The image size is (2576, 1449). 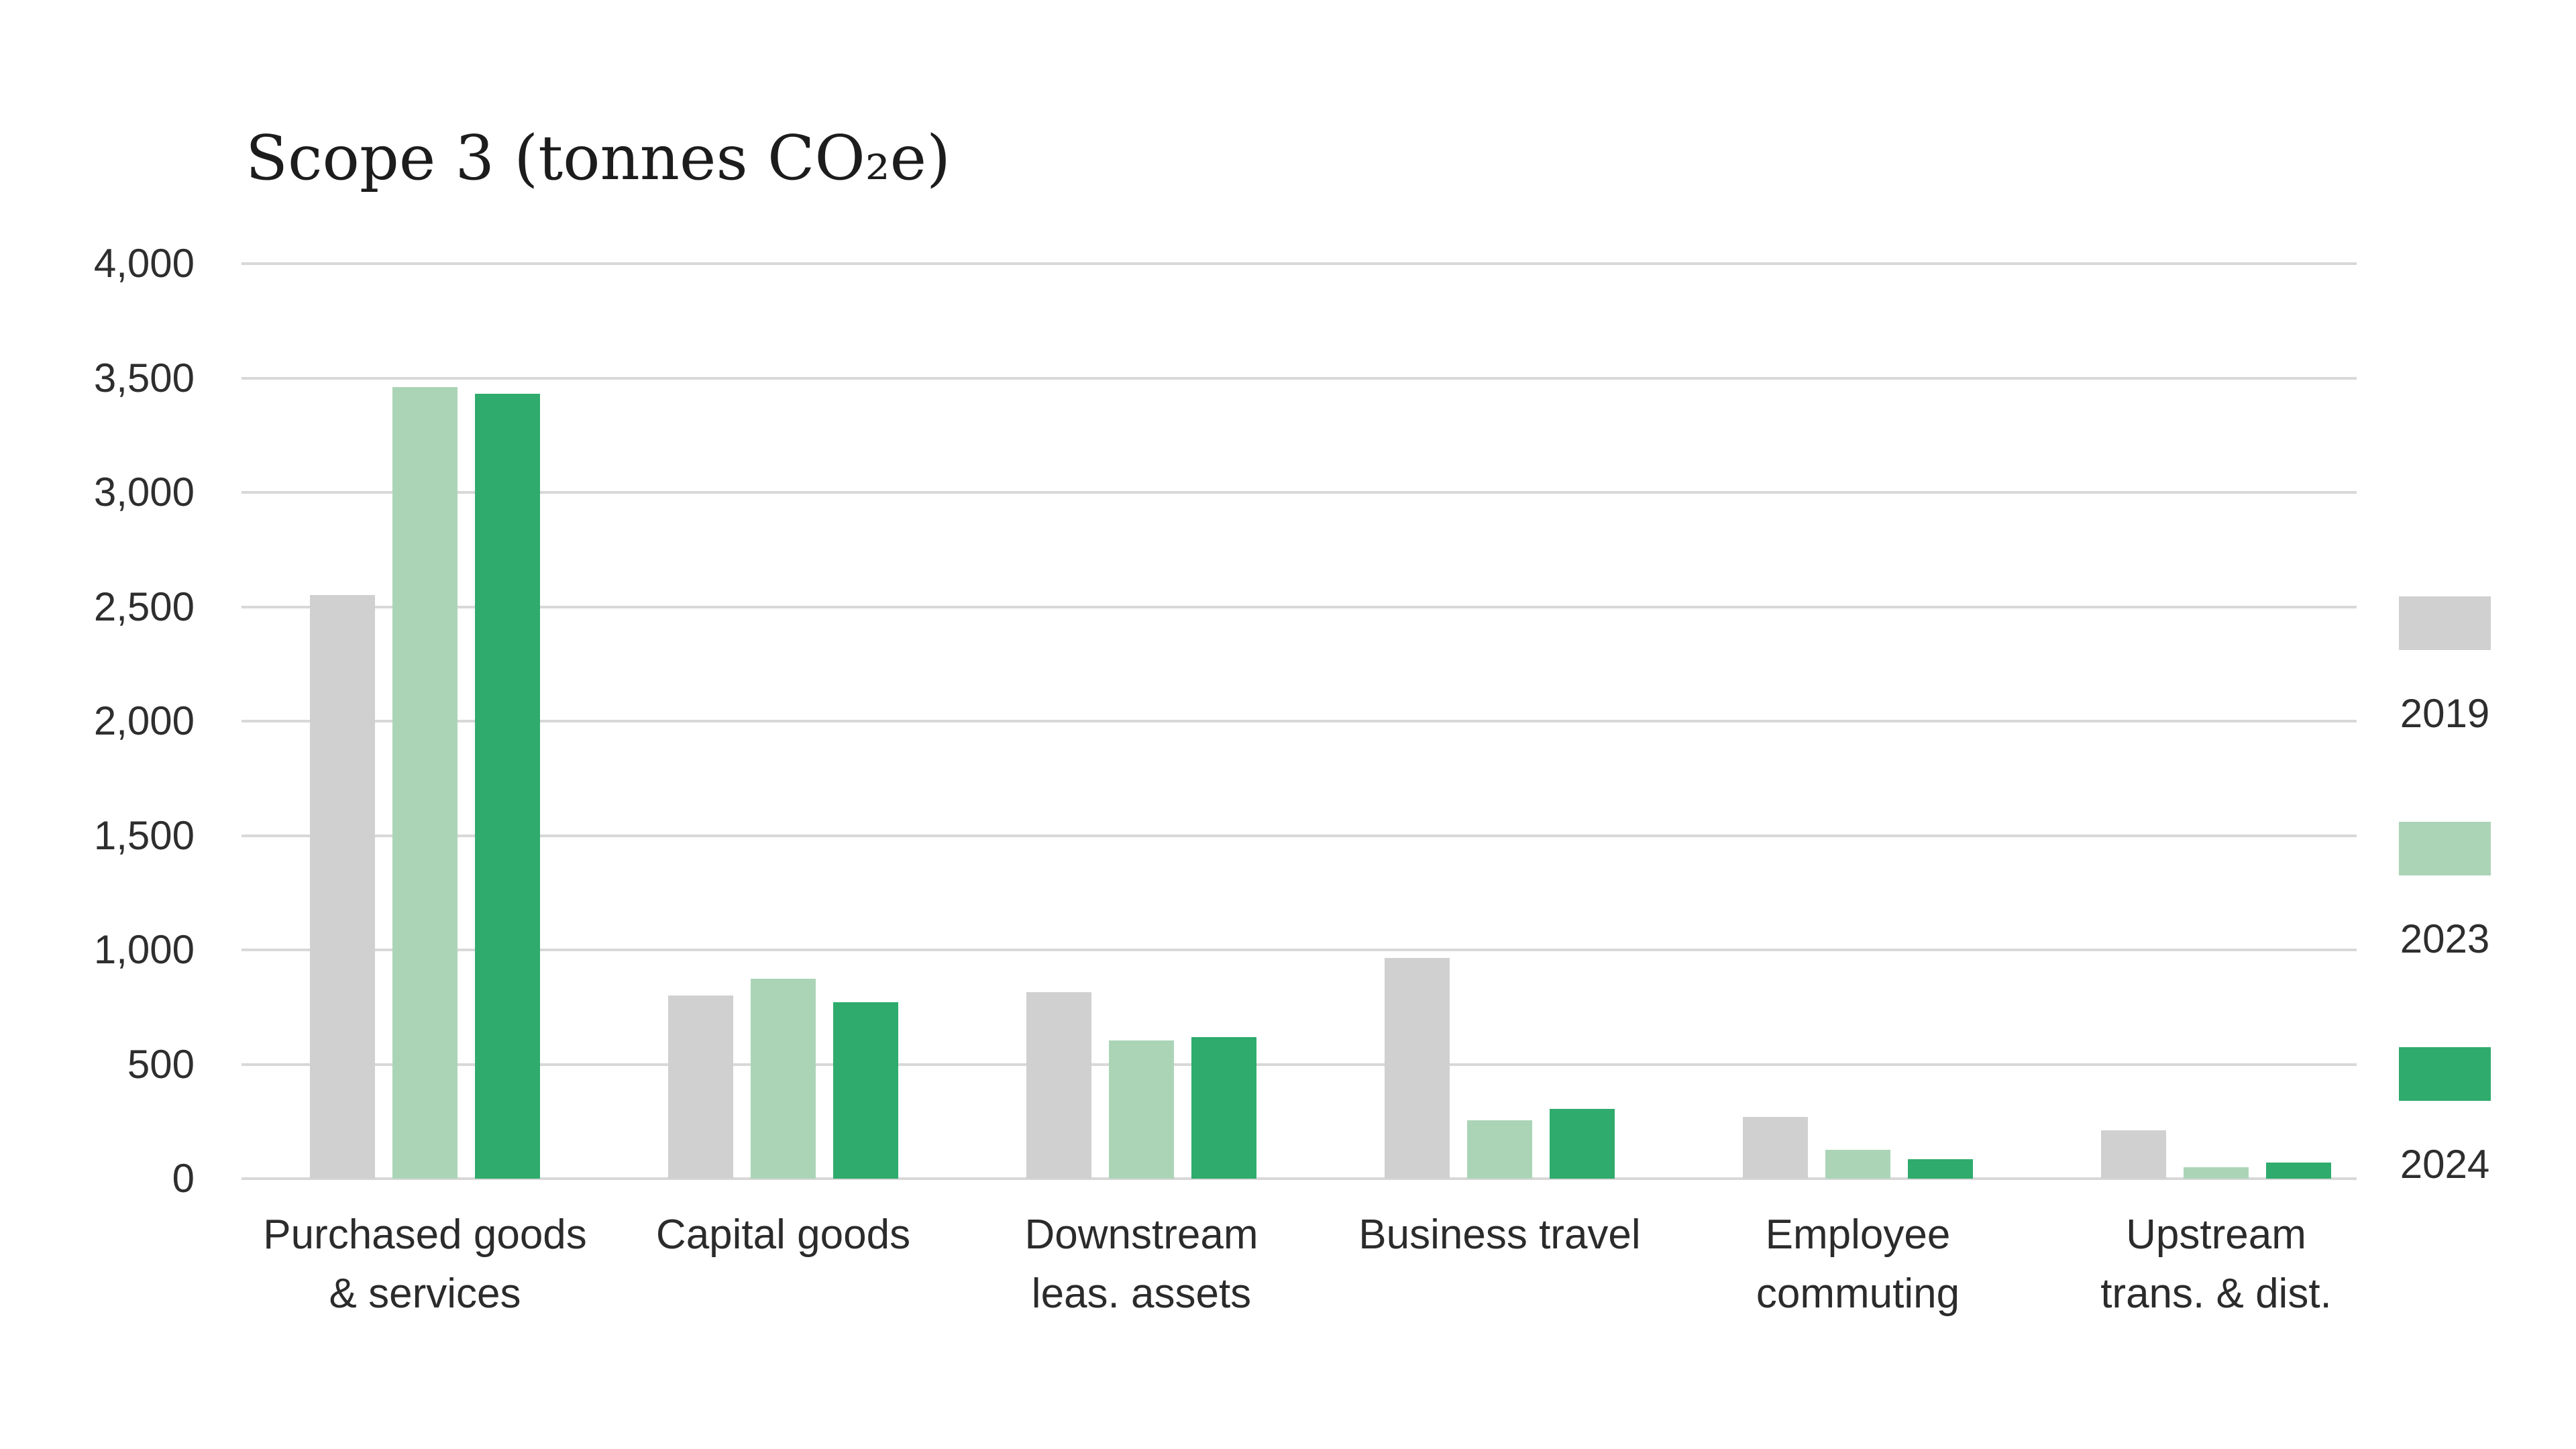 What do you see at coordinates (2445, 623) in the screenshot?
I see `legend-swatch-2019` at bounding box center [2445, 623].